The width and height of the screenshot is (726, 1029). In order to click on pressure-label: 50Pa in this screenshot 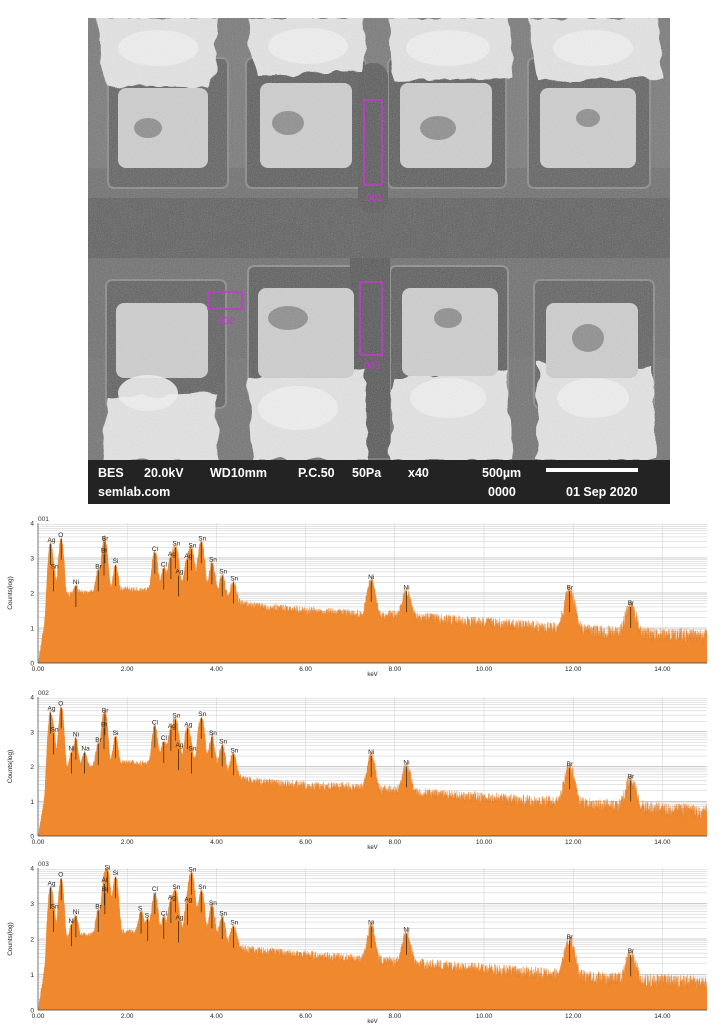, I will do `click(367, 473)`.